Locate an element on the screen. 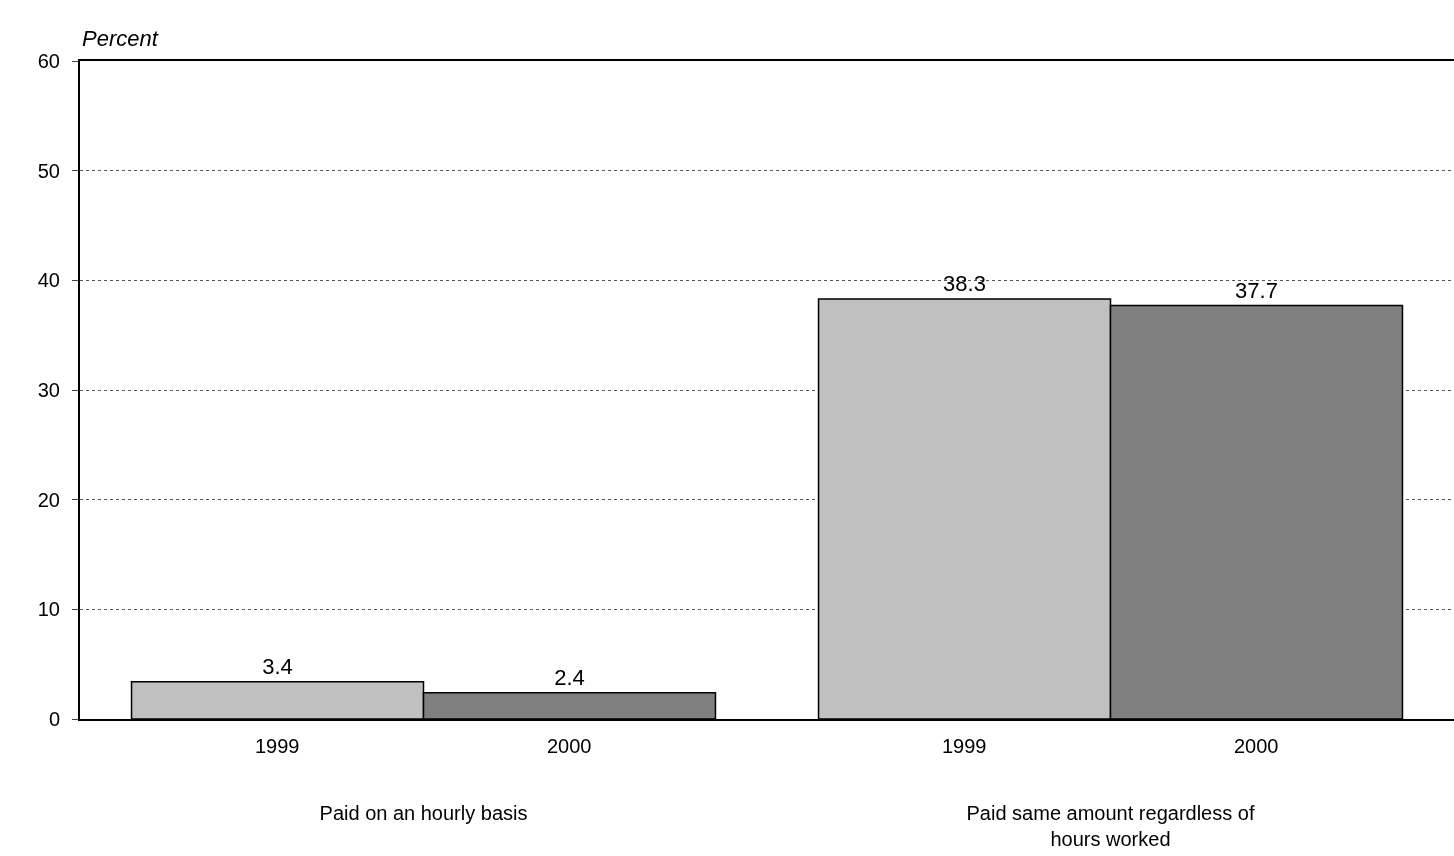  data-label: 37.7 is located at coordinates (1256, 290).